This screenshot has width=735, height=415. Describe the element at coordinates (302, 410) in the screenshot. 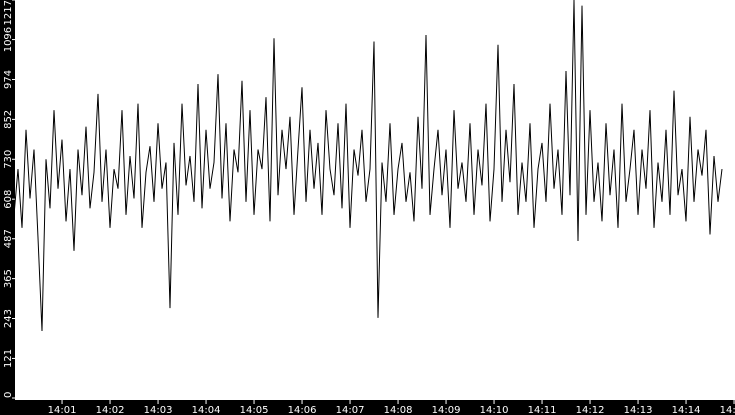

I see `x-tick-label: 14:06` at that location.